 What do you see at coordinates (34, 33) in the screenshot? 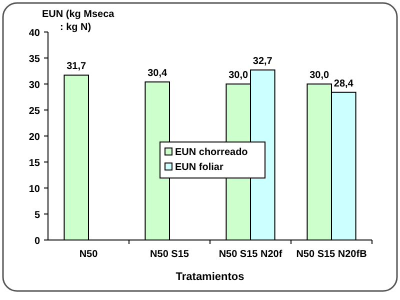
I see `y-tick-label: 40` at bounding box center [34, 33].